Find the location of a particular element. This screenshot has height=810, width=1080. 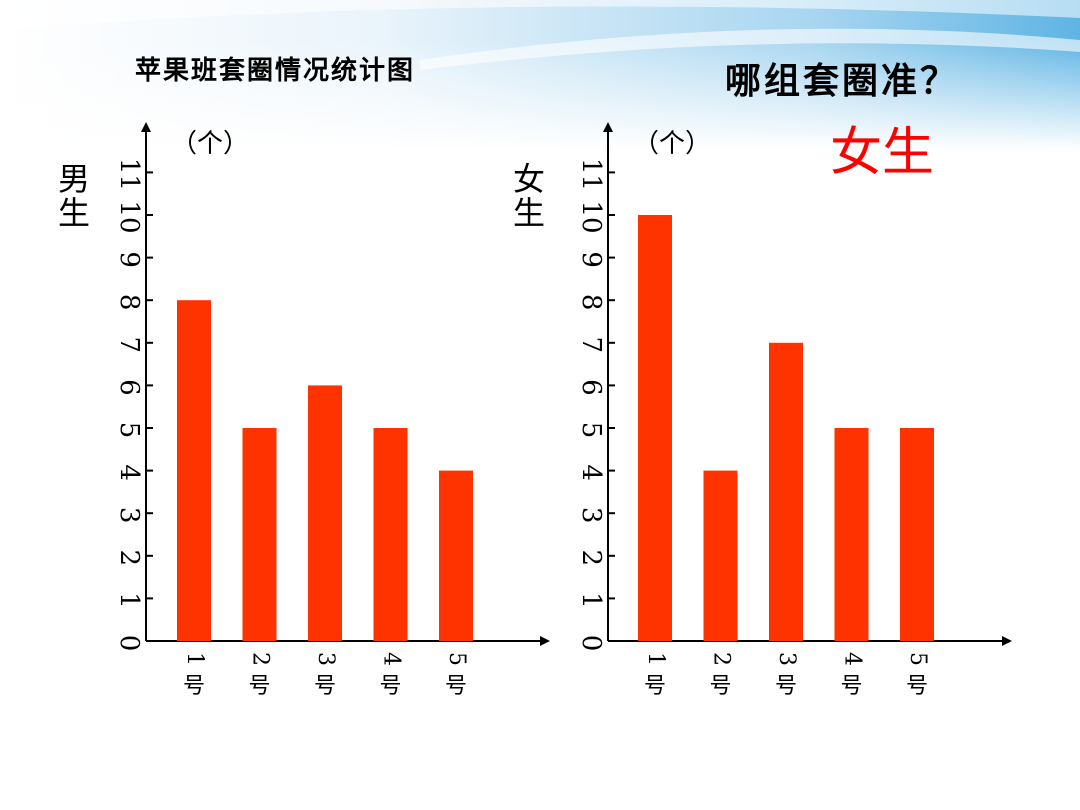

y-axis-group-label: 女 is located at coordinates (529, 179).